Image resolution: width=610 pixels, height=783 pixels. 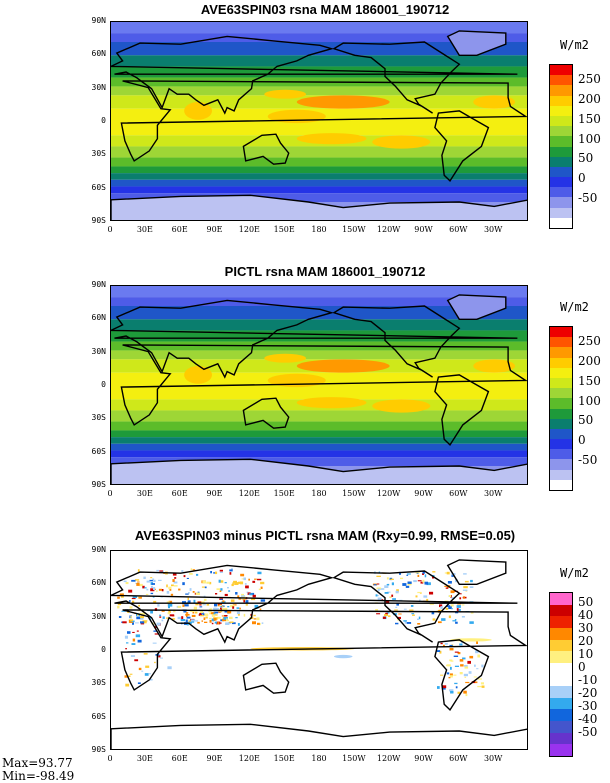 What do you see at coordinates (458, 493) in the screenshot?
I see `lon-tick-label: 60W` at bounding box center [458, 493].